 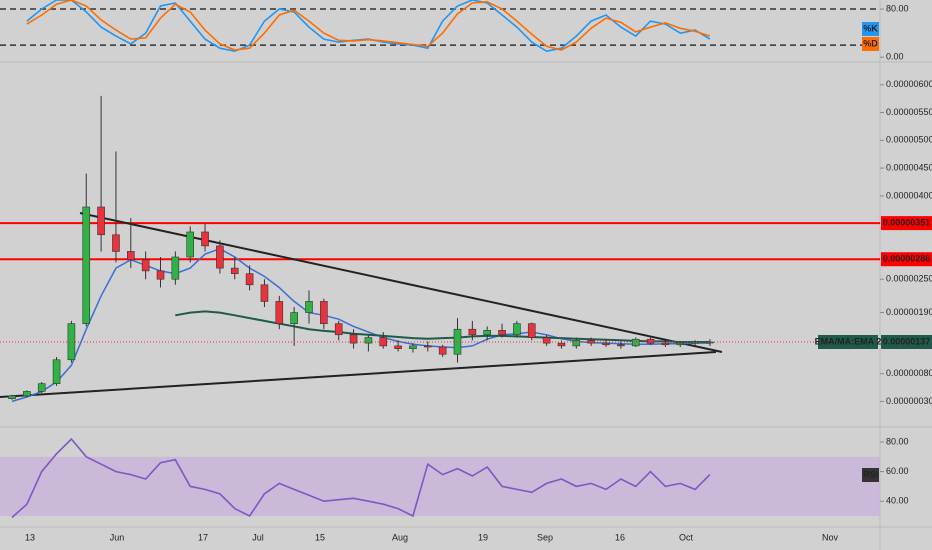 I want to click on x-tick-label: Aug, so click(x=400, y=537).